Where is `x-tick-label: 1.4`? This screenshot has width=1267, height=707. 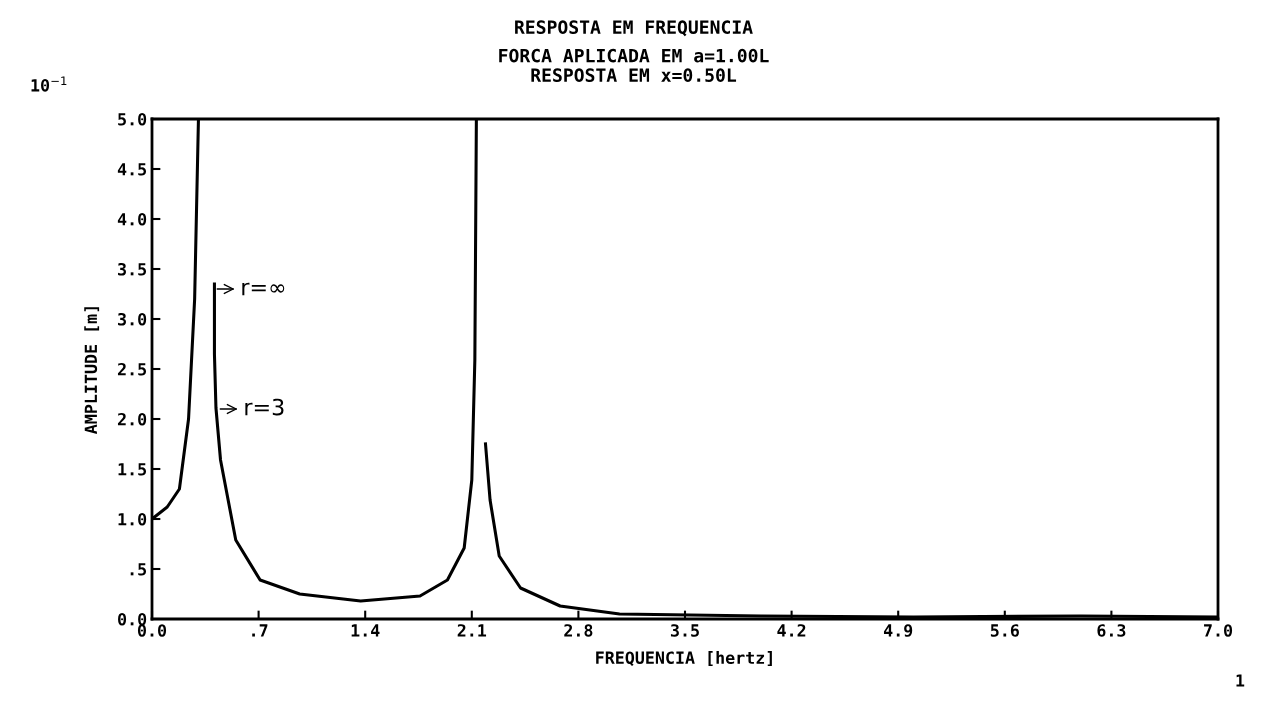
x-tick-label: 1.4 is located at coordinates (365, 630).